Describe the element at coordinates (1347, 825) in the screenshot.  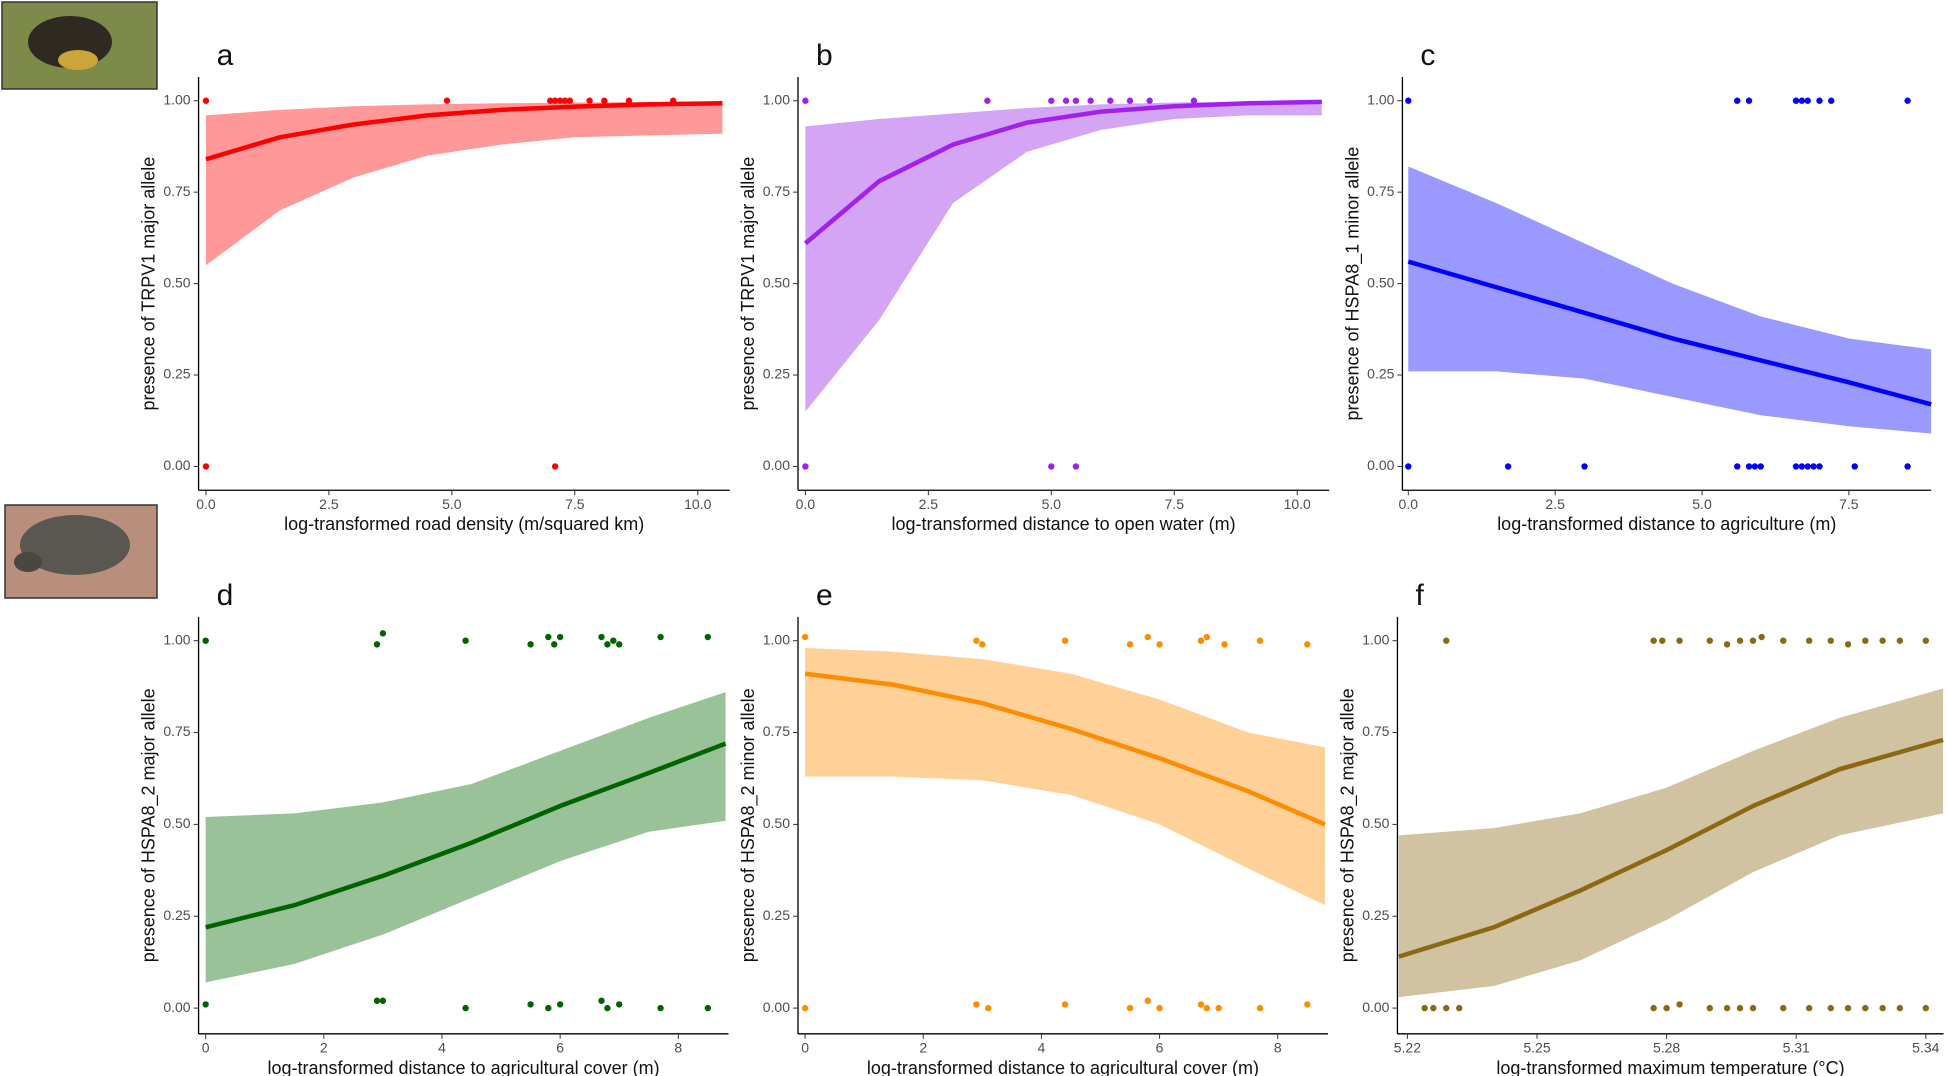
I see `y-axis-title: presence of HSPA8_2 major allele` at that location.